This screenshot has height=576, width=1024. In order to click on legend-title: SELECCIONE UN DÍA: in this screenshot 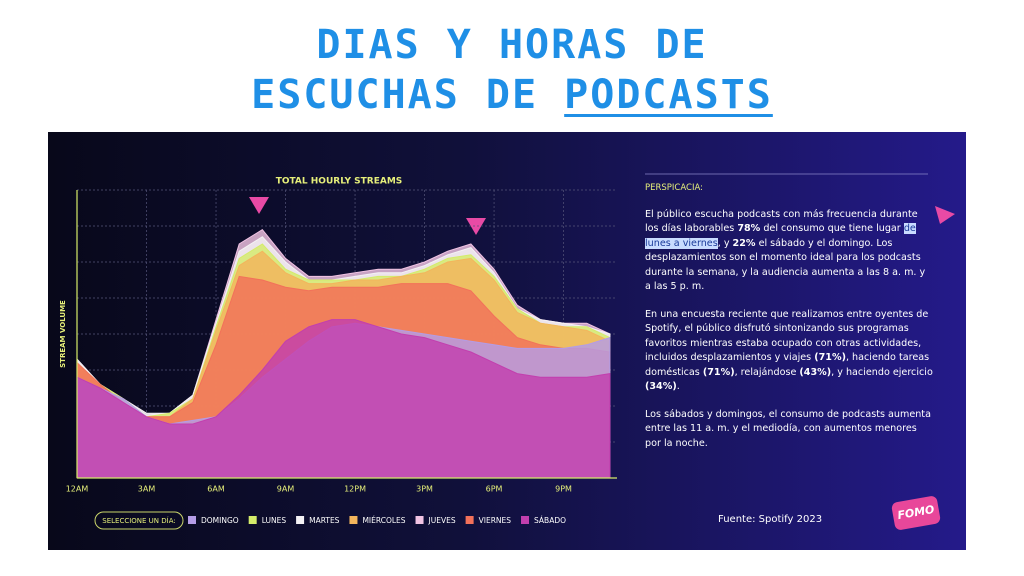, I will do `click(139, 520)`.